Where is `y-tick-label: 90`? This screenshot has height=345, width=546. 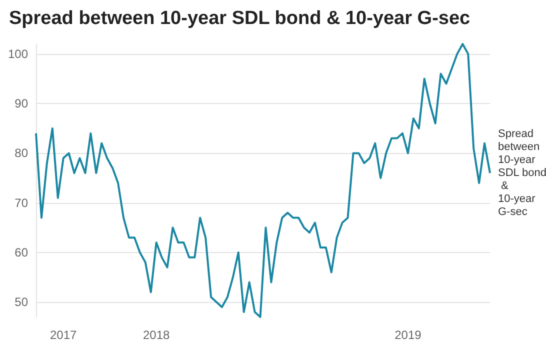 y-tick-label: 90 is located at coordinates (21, 103).